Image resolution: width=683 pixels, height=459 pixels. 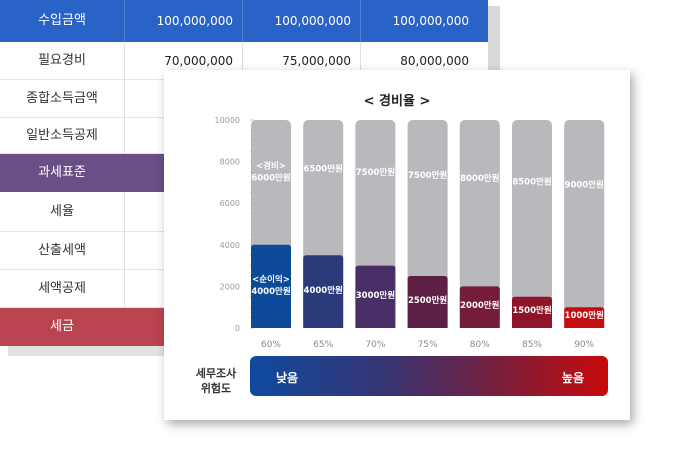 I want to click on table-row-label: 산출세액, so click(x=62, y=250).